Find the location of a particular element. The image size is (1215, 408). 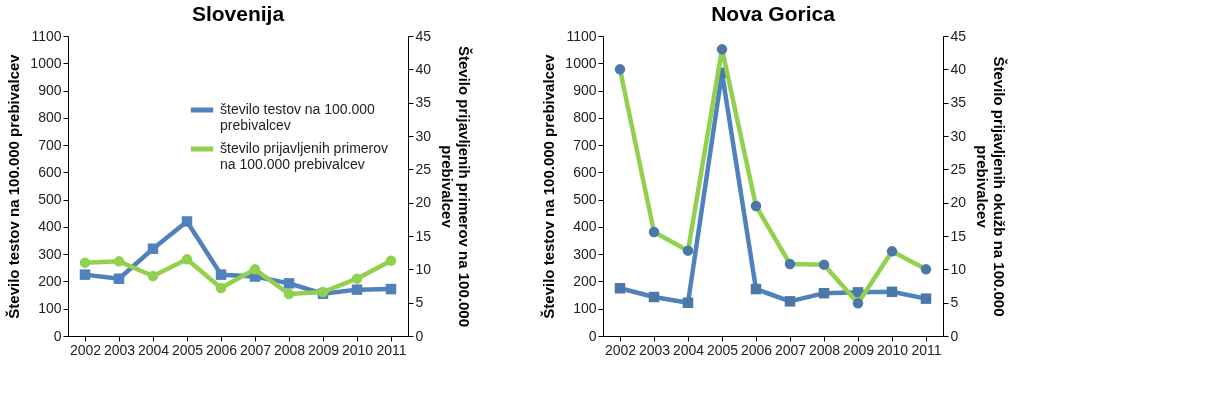

legend-label: število testov na 100.000 prebivalcev is located at coordinates (298, 117).